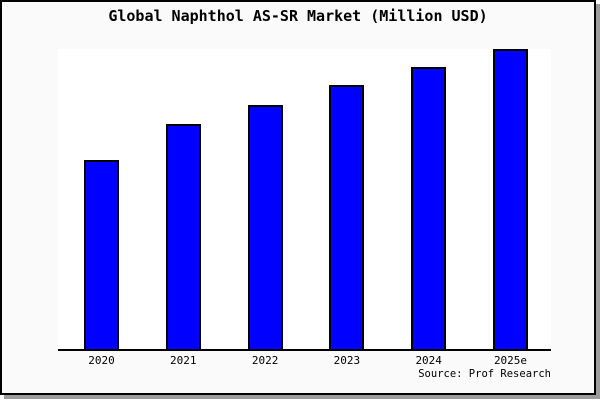  I want to click on bar-2020, so click(101, 254).